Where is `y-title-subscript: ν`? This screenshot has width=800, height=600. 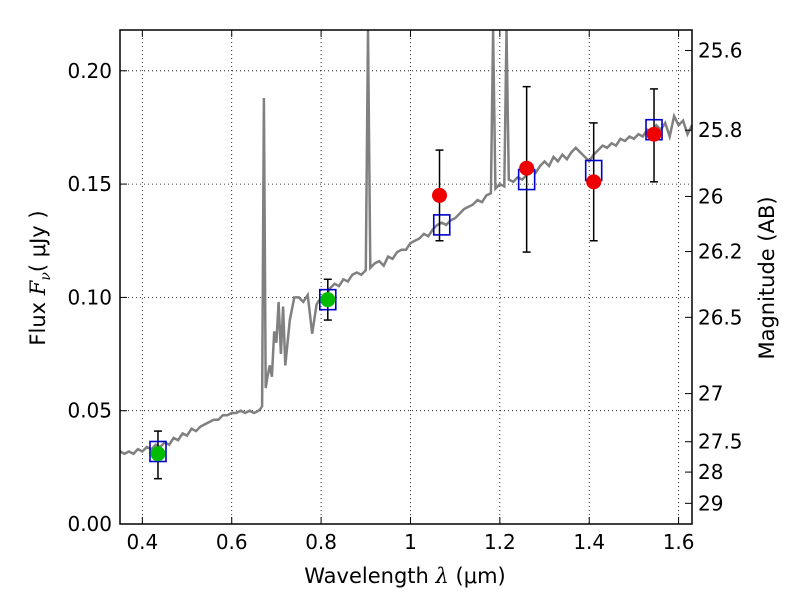
y-title-subscript: ν is located at coordinates (46, 276).